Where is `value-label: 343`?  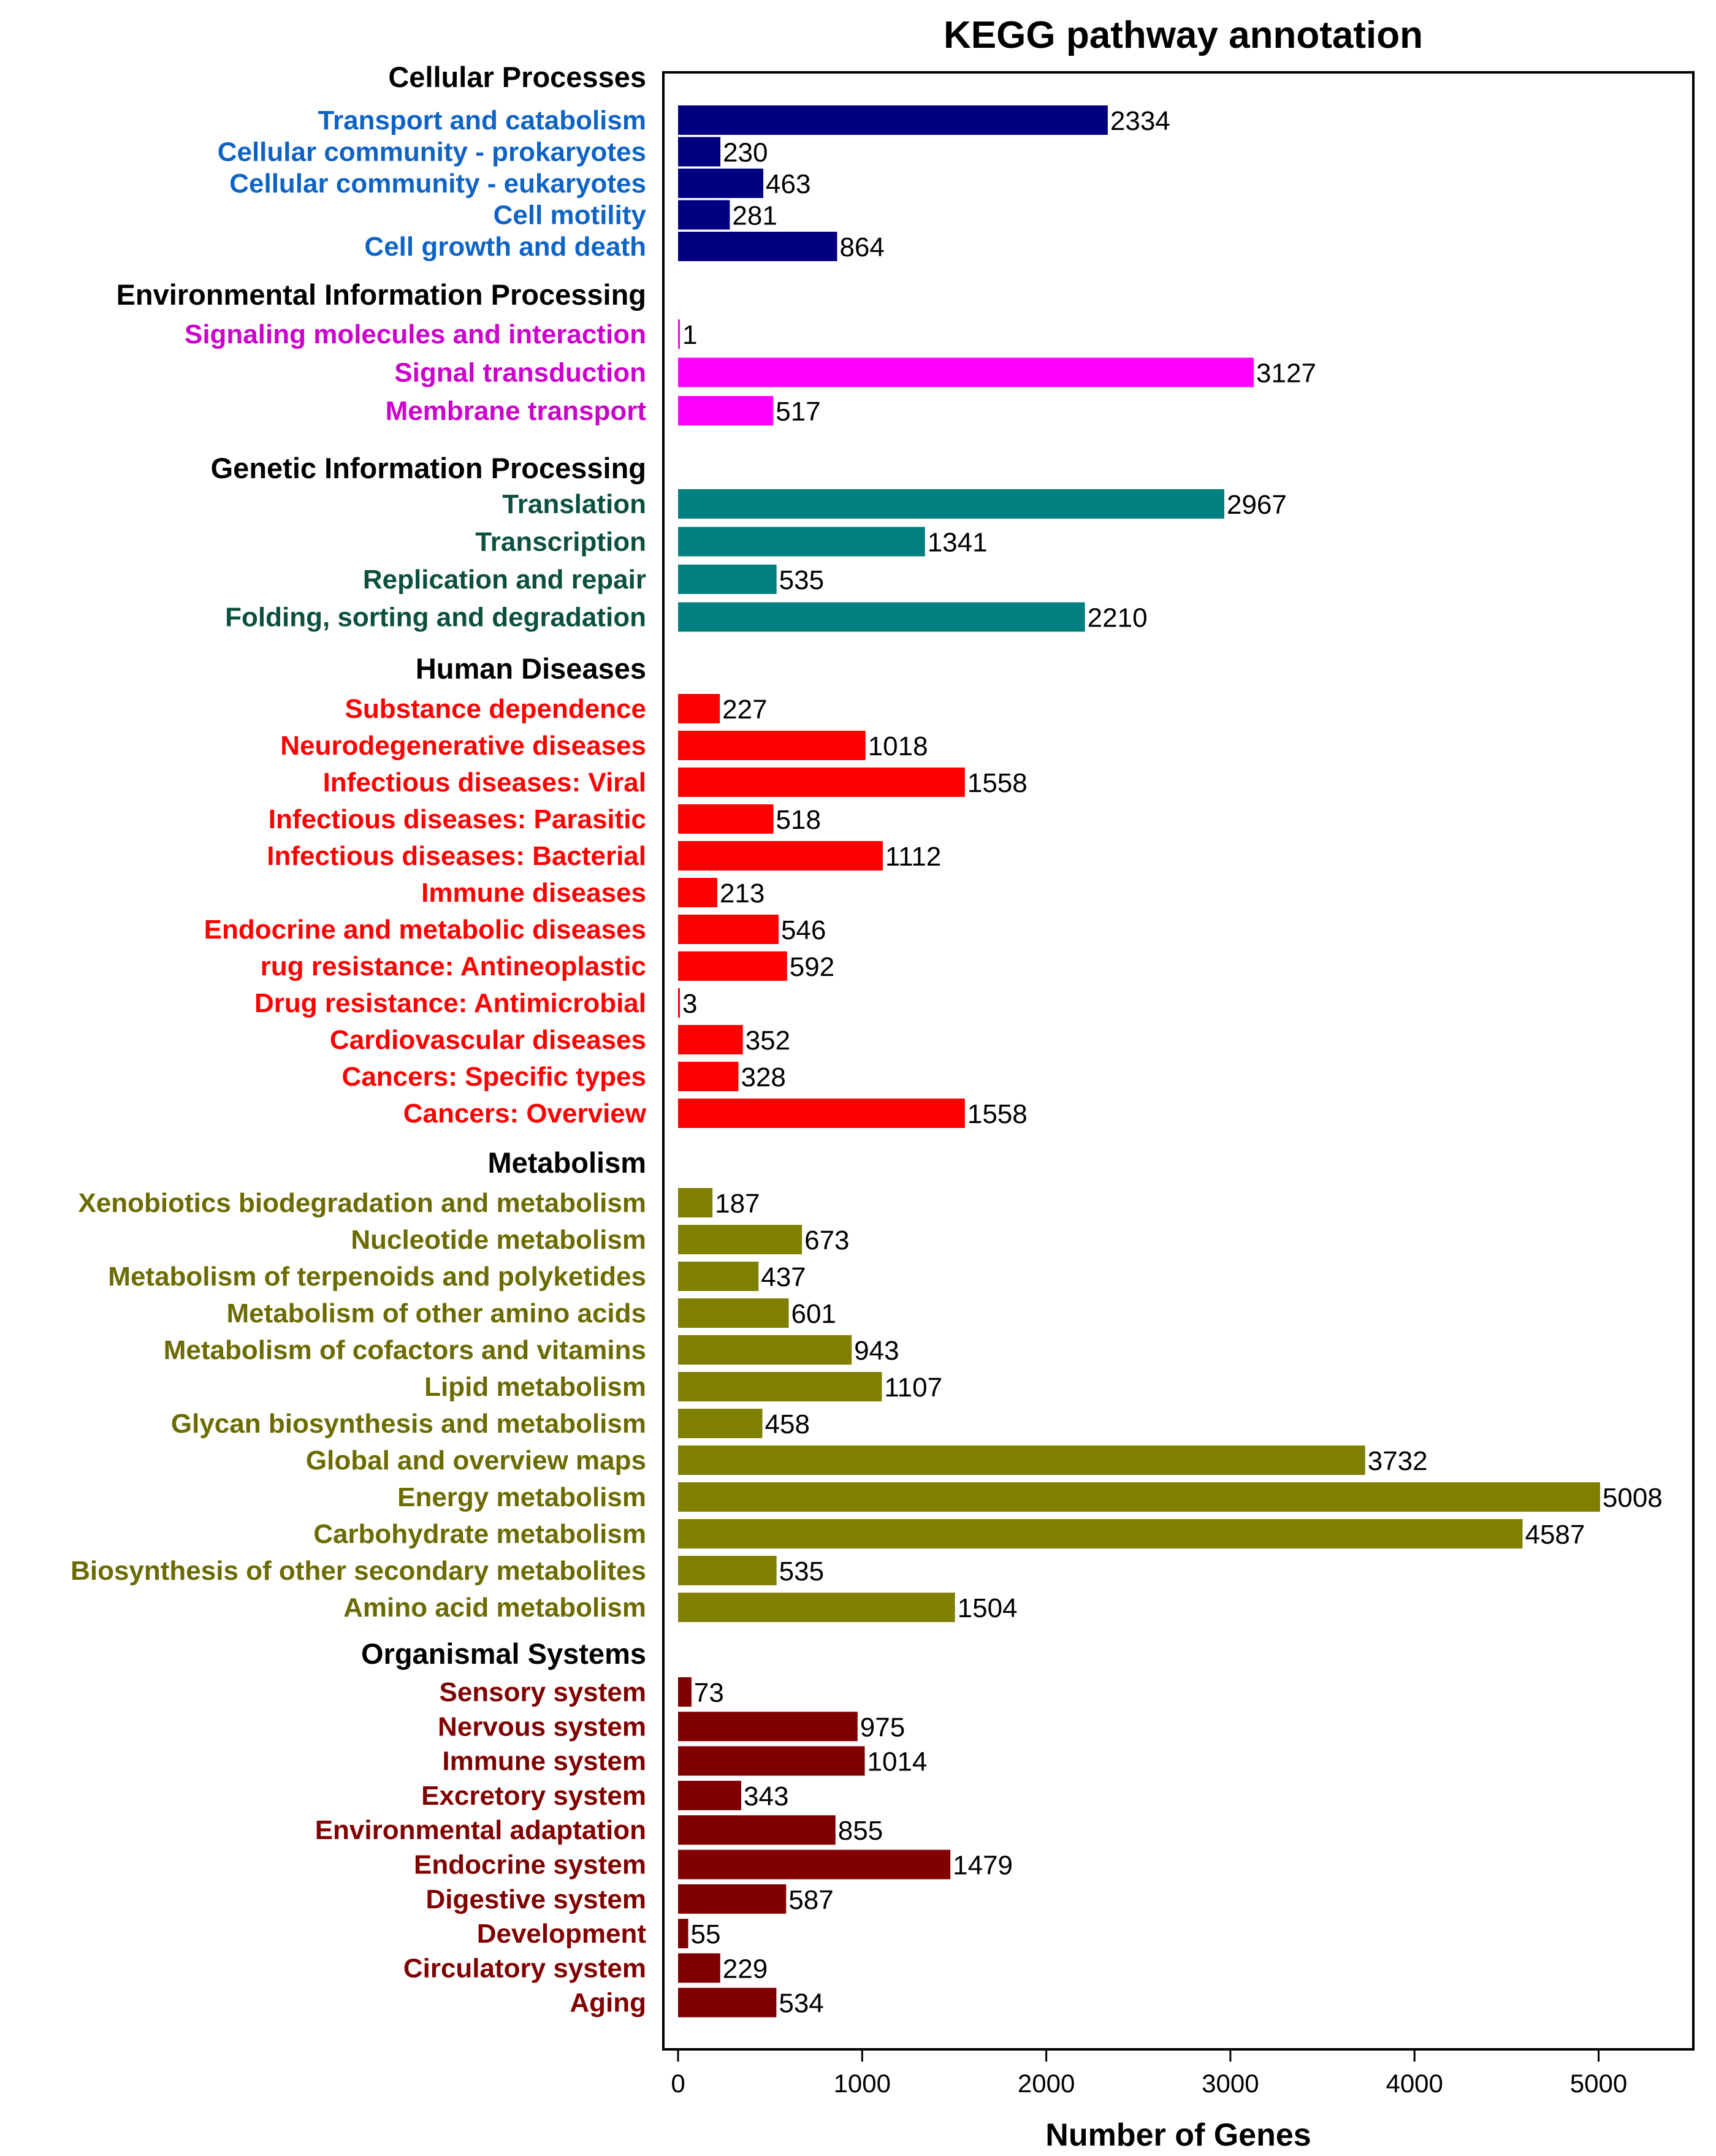 value-label: 343 is located at coordinates (766, 1796).